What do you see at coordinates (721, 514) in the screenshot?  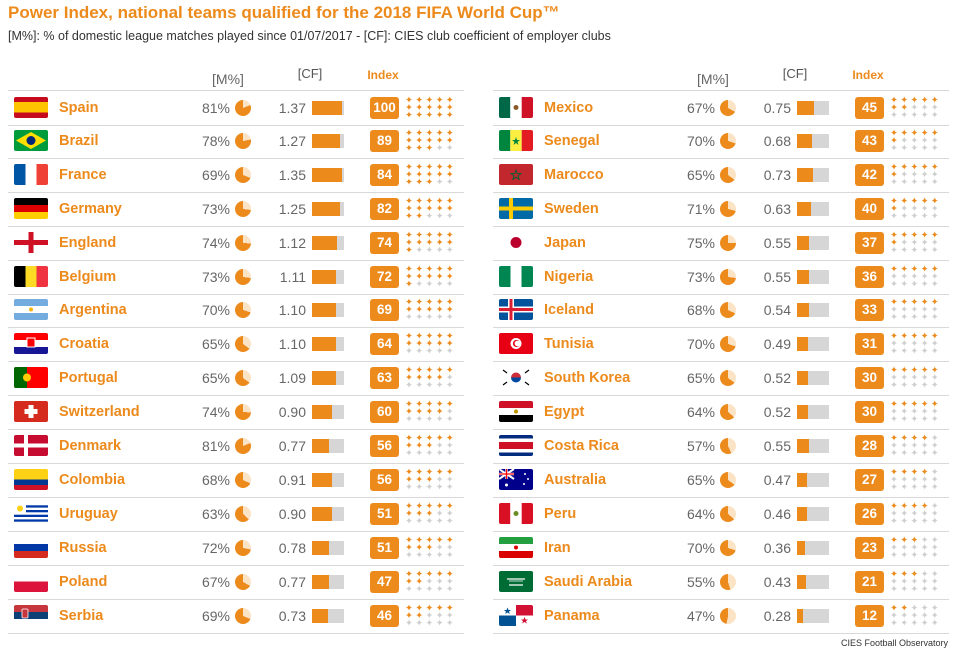 I see `table-row: Peru 64% 0.46 26 ✦ ✦ ✦ ✦ ✦ ✦ ✦ ✦ ✦ ✦ ✦ ✦ ✦ ✦ ✦` at bounding box center [721, 514].